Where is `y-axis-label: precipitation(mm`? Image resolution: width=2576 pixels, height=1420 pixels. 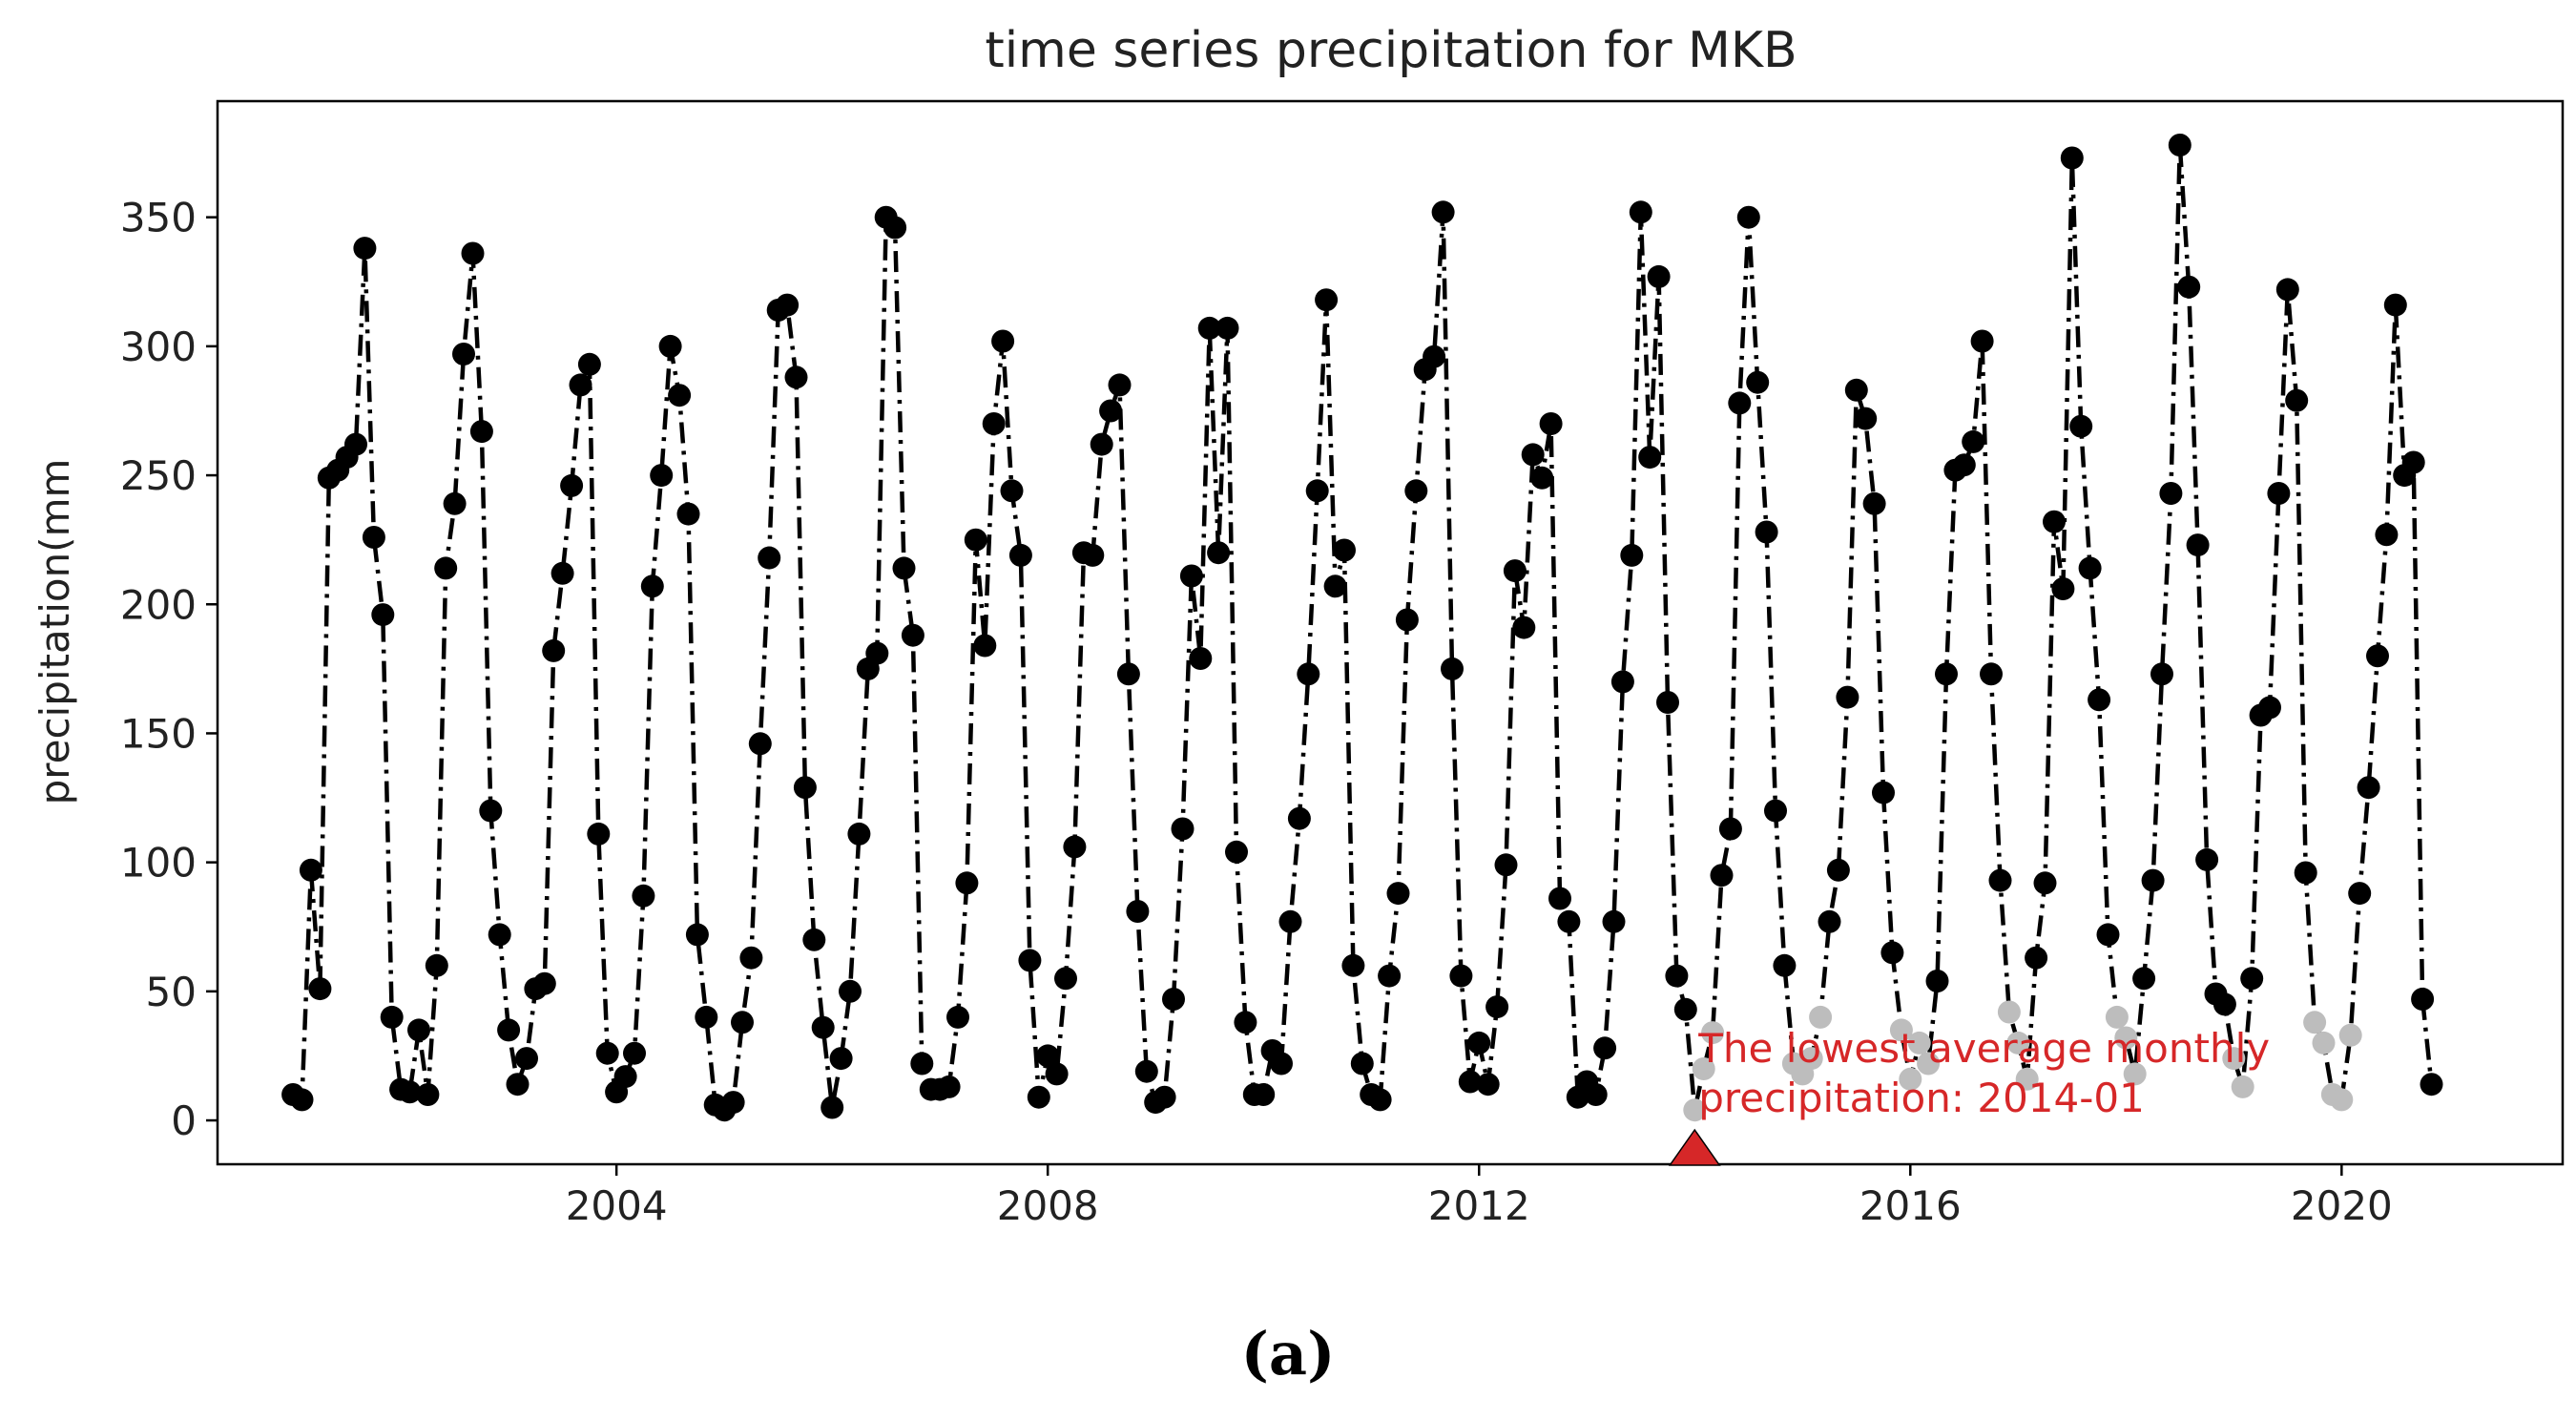
y-axis-label: precipitation(mm is located at coordinates (54, 632).